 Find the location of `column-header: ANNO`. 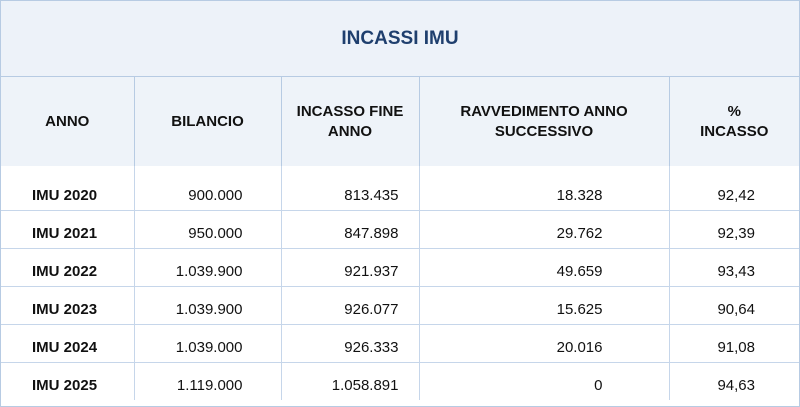

column-header: ANNO is located at coordinates (68, 121).